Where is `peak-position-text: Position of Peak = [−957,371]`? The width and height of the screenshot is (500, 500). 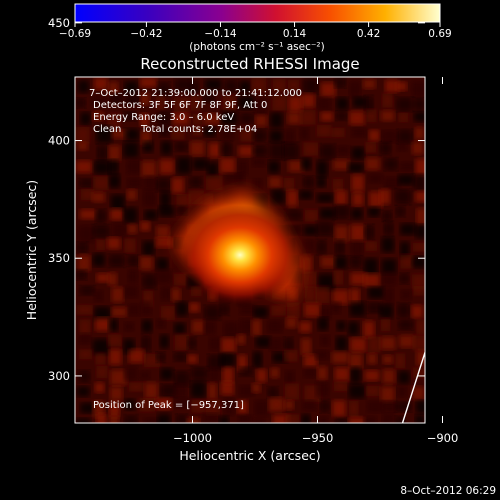 peak-position-text: Position of Peak = [−957,371] is located at coordinates (168, 405).